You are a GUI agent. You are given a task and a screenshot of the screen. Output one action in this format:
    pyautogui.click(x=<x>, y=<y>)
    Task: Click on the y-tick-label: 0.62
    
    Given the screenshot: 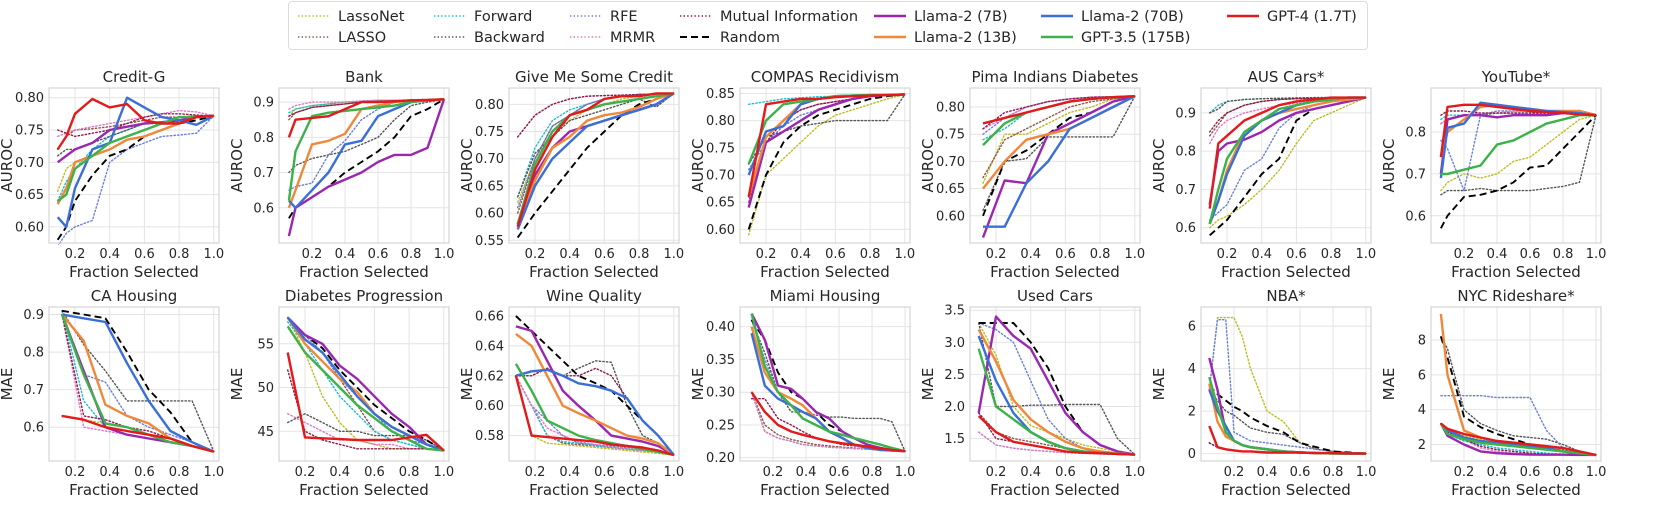 What is the action you would take?
    pyautogui.click(x=489, y=376)
    